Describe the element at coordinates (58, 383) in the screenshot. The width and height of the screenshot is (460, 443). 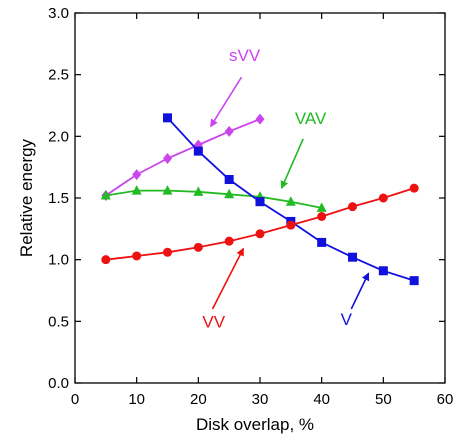
I see `y-tick-label: 0.0` at that location.